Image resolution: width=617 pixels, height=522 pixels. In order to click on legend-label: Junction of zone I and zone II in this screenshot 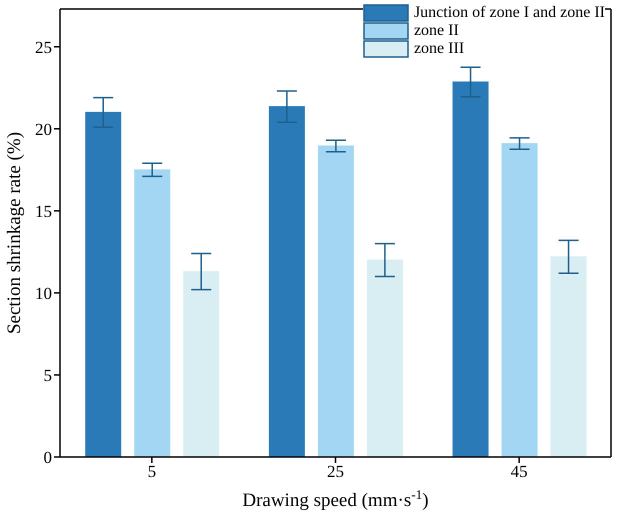, I will do `click(509, 13)`.